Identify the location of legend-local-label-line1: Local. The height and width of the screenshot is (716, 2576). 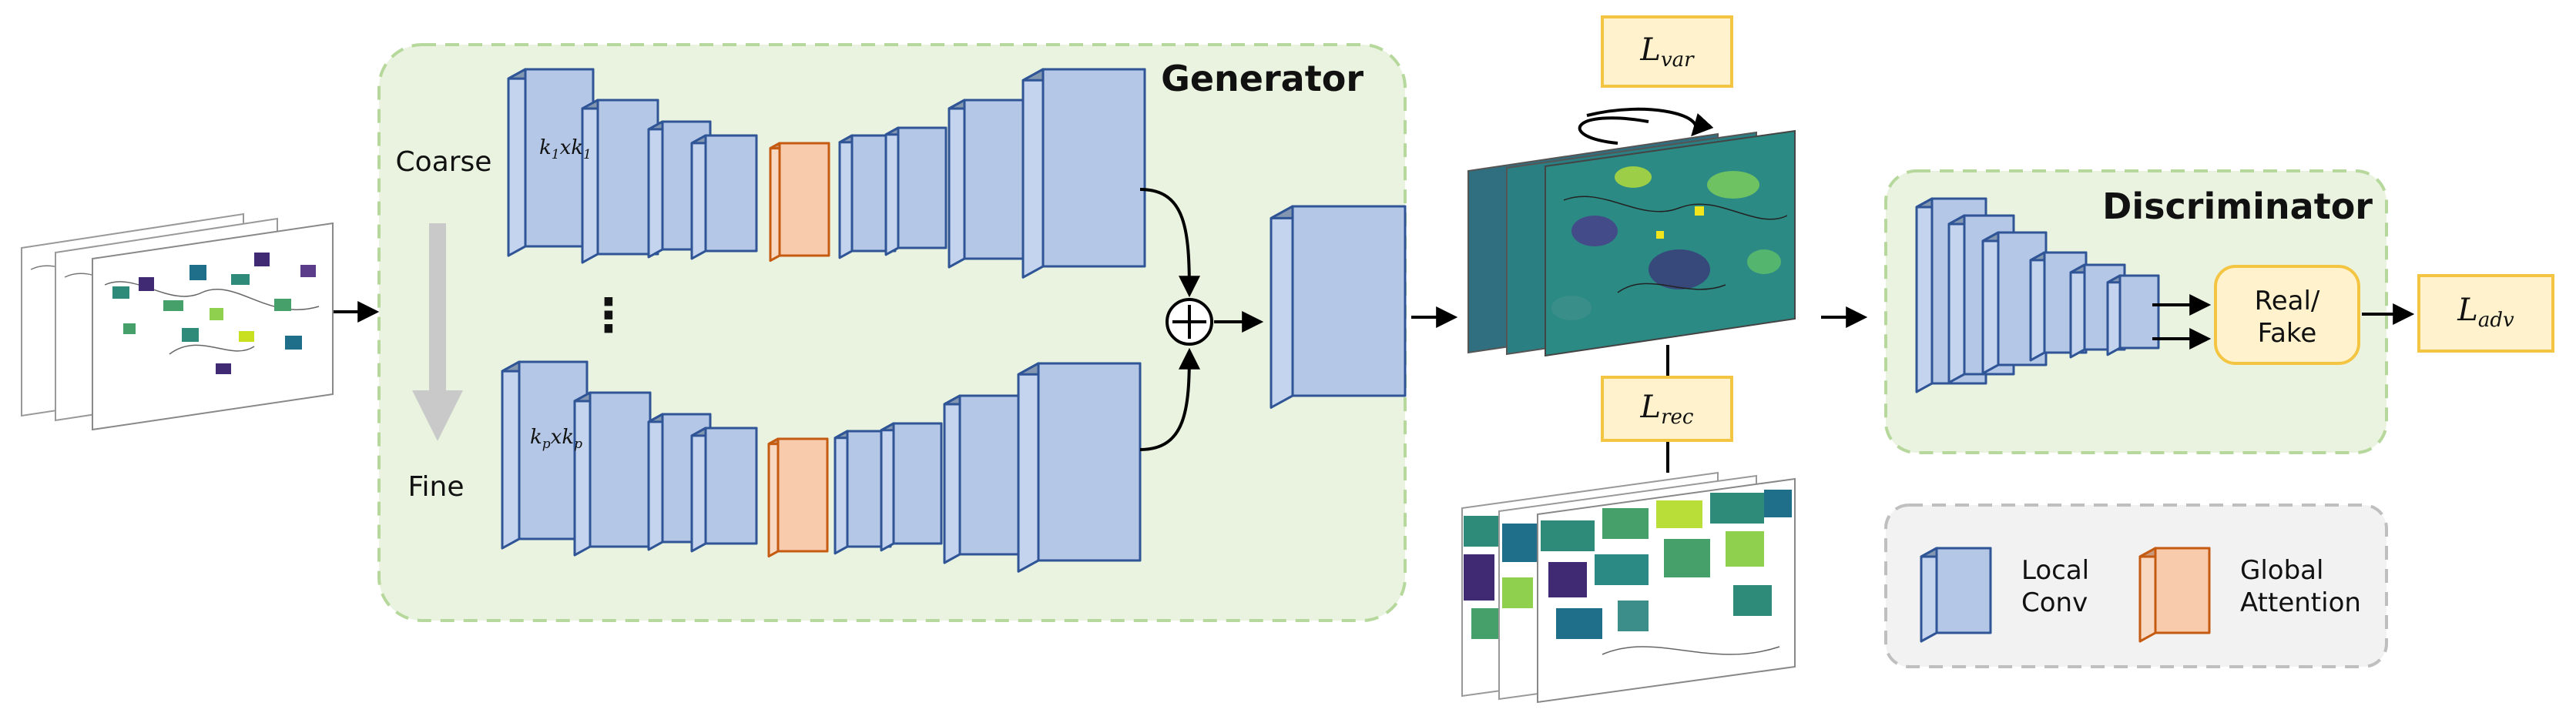
(2055, 570).